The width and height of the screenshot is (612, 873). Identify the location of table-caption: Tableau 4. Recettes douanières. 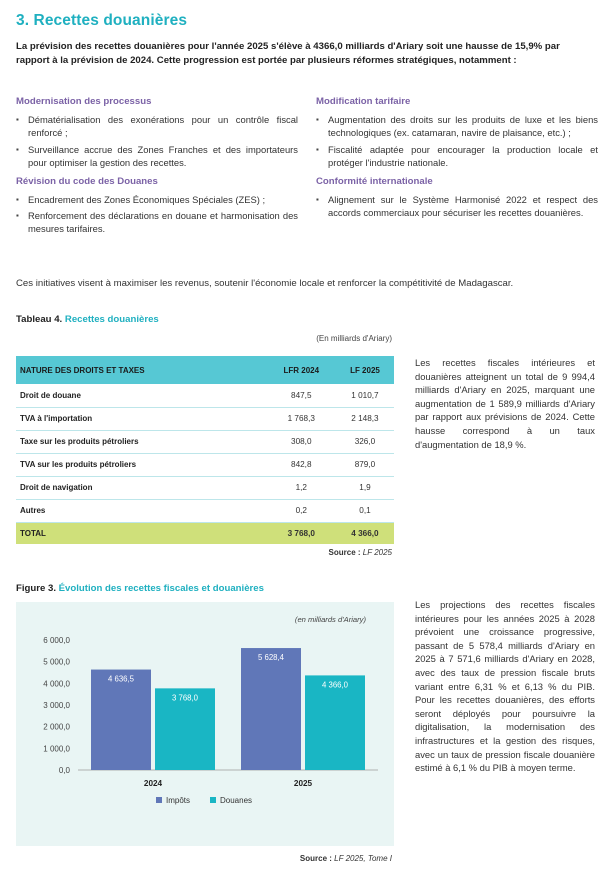
(87, 319).